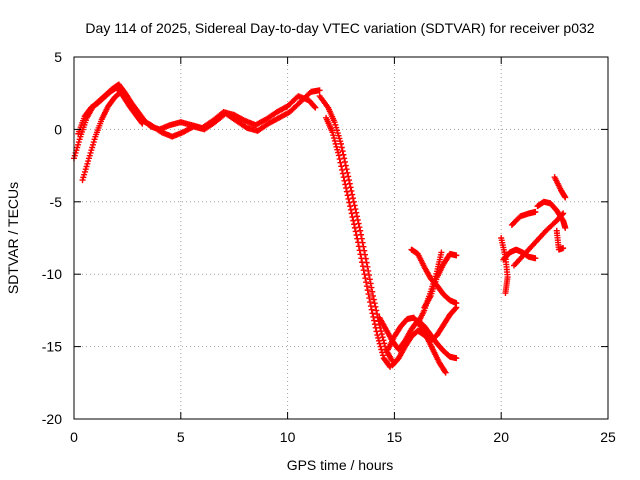 This screenshot has height=480, width=640. What do you see at coordinates (13, 238) in the screenshot?
I see `y-axis-label: SDTVAR / TECUs` at bounding box center [13, 238].